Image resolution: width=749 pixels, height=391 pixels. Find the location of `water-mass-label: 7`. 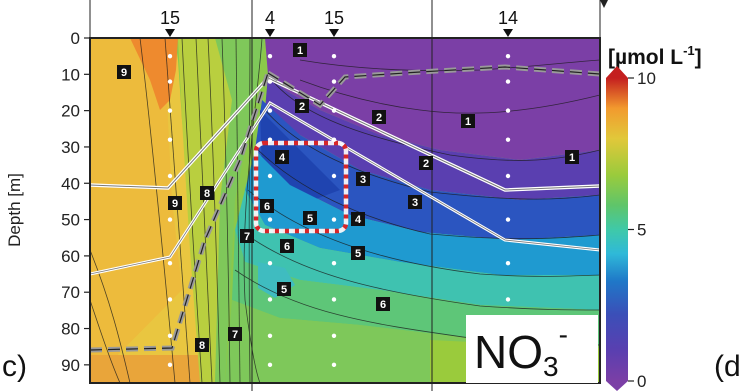

water-mass-label: 7 is located at coordinates (247, 236).